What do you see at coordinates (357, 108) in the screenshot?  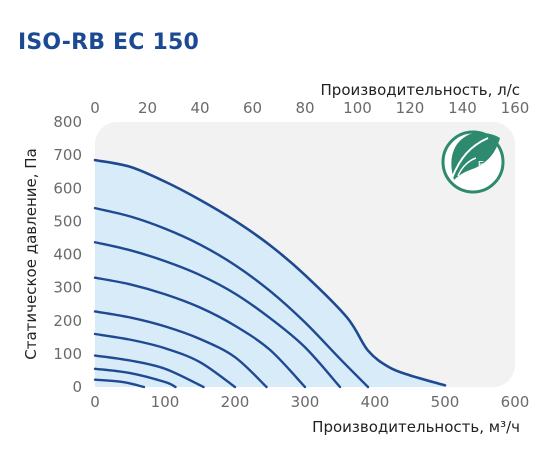 I see `x-secondary-tick-label: 100` at bounding box center [357, 108].